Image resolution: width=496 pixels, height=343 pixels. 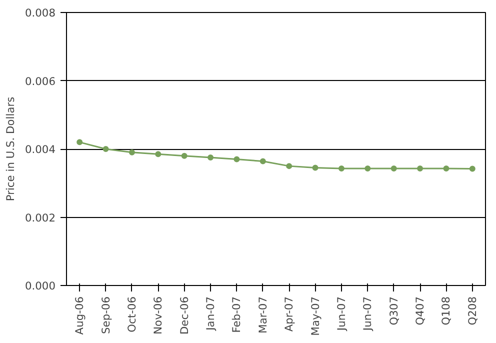 What do you see at coordinates (79, 315) in the screenshot?
I see `x-tick-label: Aug-06` at bounding box center [79, 315].